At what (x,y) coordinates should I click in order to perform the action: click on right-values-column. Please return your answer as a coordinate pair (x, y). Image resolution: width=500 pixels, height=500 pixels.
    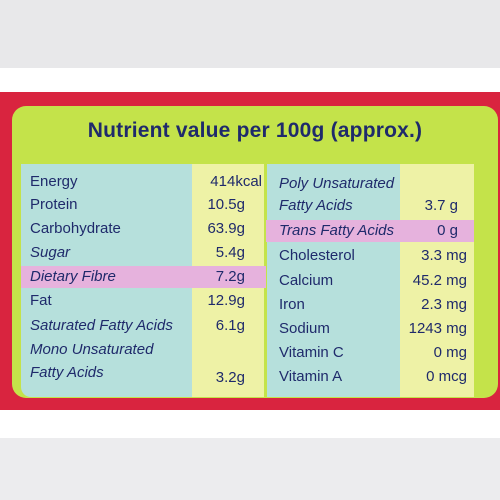
    Looking at the image, I should click on (437, 280).